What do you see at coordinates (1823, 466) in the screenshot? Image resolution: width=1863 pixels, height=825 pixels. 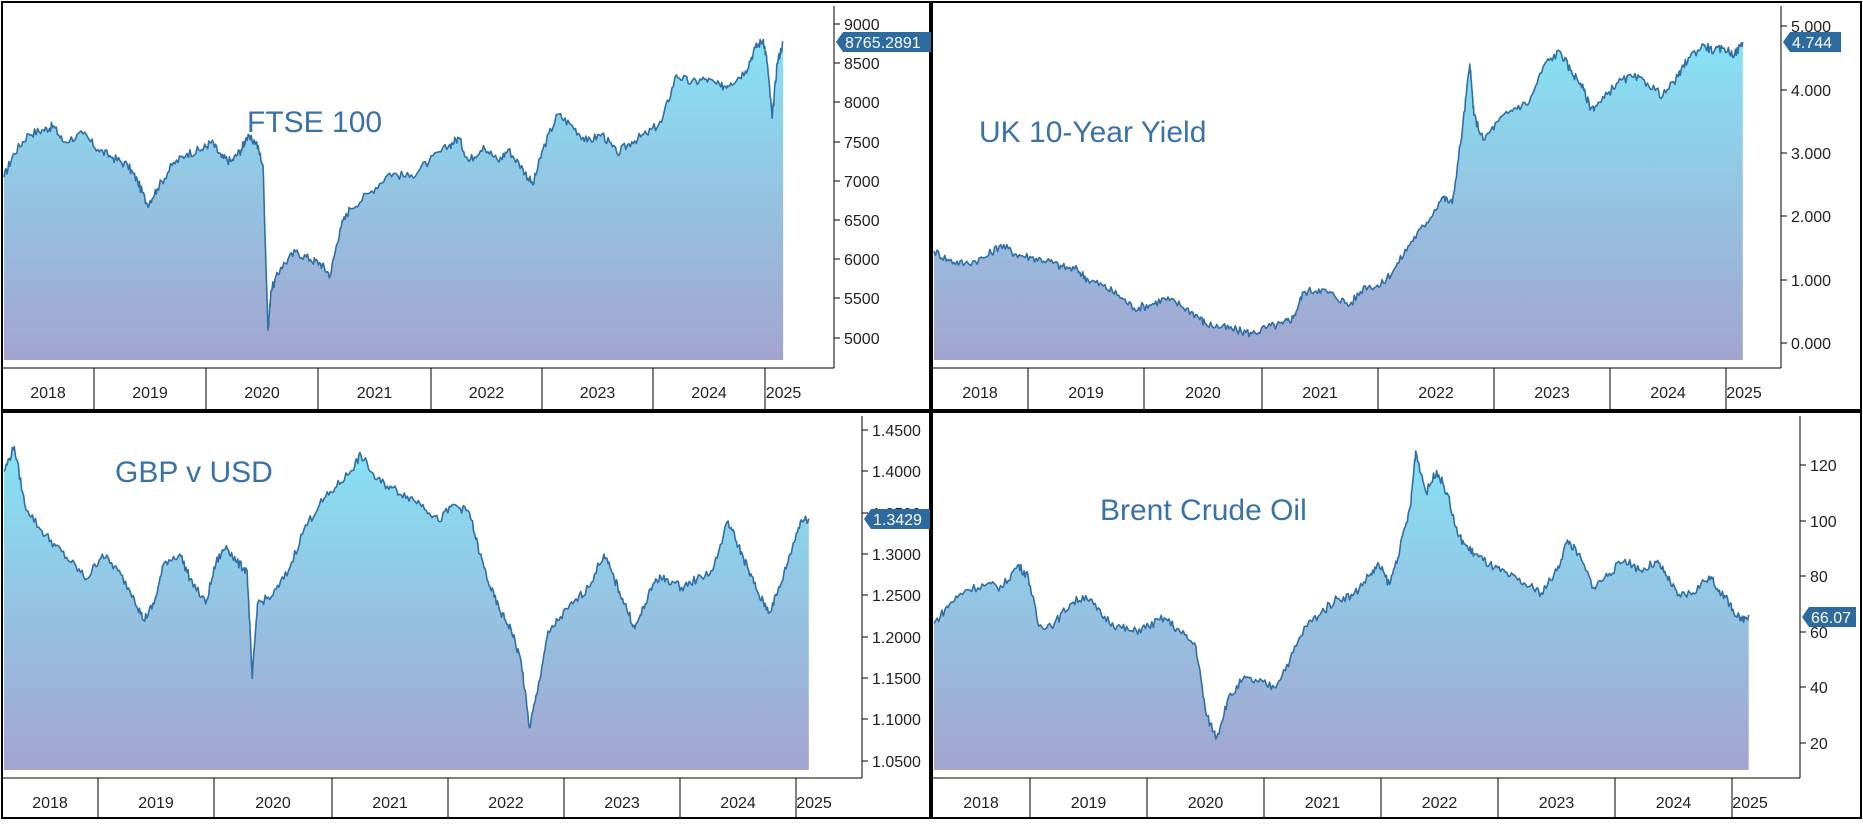 I see `y-tick-label: 120` at bounding box center [1823, 466].